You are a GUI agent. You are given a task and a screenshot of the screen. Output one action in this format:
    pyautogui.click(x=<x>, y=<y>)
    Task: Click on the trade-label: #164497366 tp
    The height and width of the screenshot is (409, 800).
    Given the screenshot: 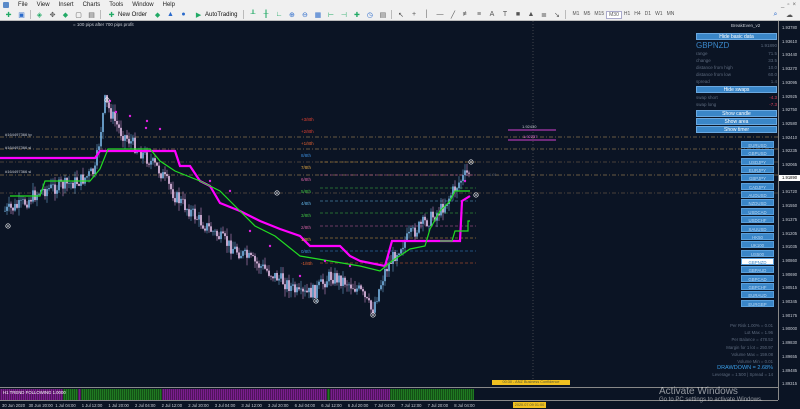 What is the action you would take?
    pyautogui.click(x=18, y=134)
    